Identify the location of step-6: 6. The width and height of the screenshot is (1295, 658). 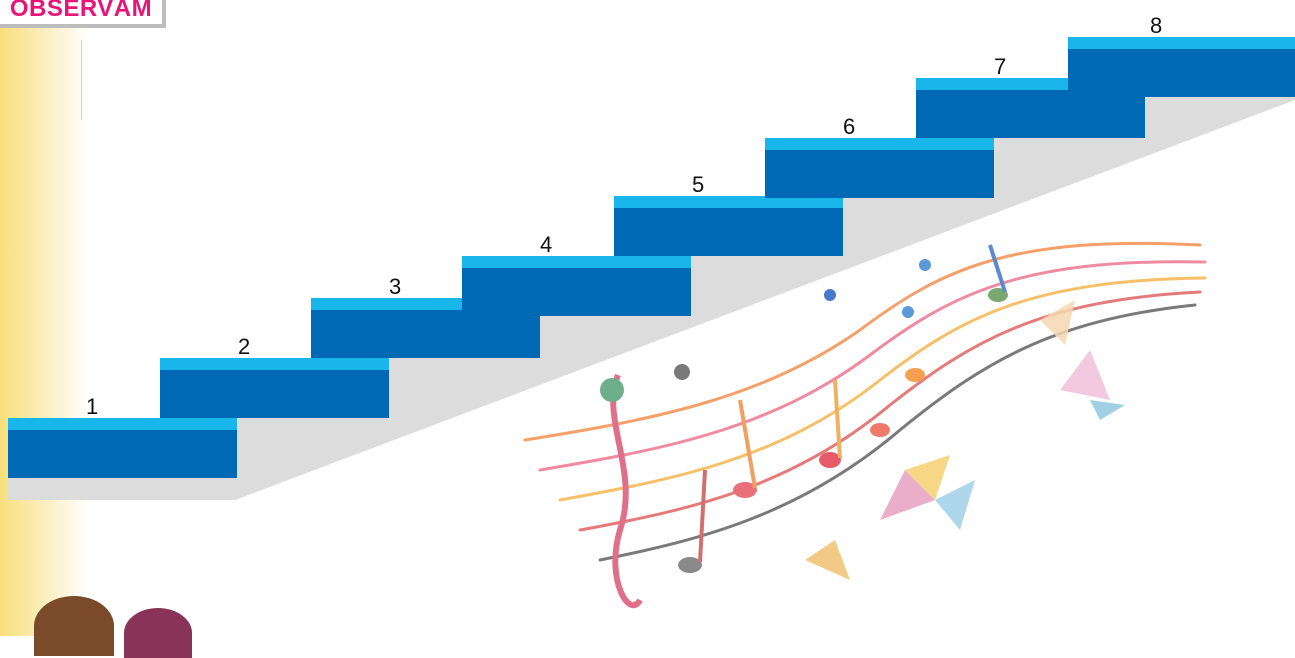
(879, 156).